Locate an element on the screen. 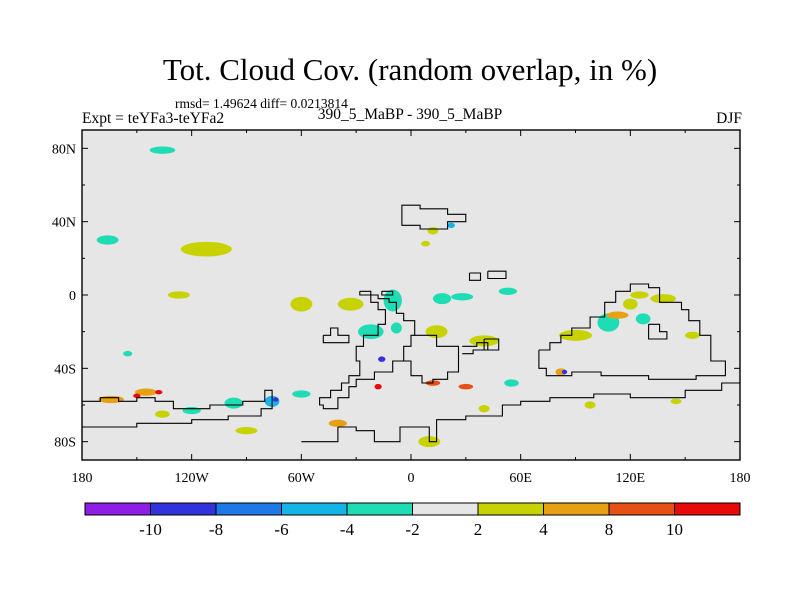  colorbar-label: 2 is located at coordinates (478, 529).